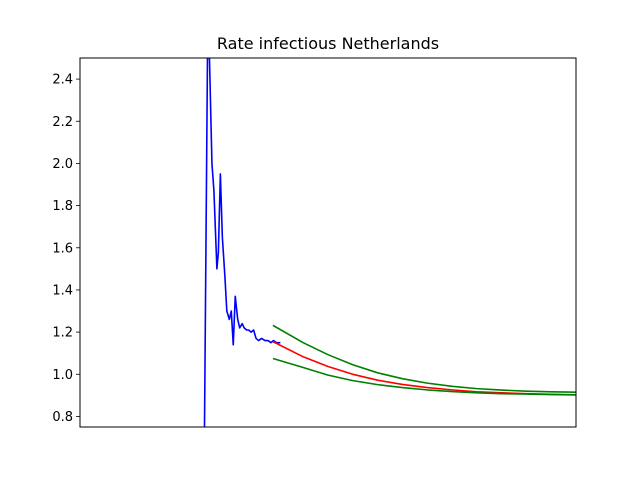 The height and width of the screenshot is (480, 640). I want to click on y-tick-label: 2.4, so click(62, 80).